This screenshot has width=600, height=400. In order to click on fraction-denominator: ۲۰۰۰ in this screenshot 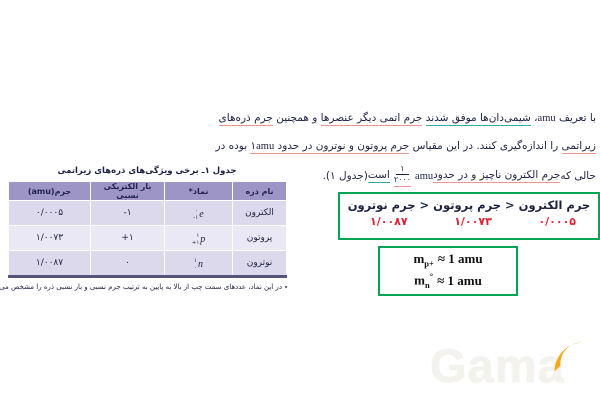, I will do `click(402, 180)`.